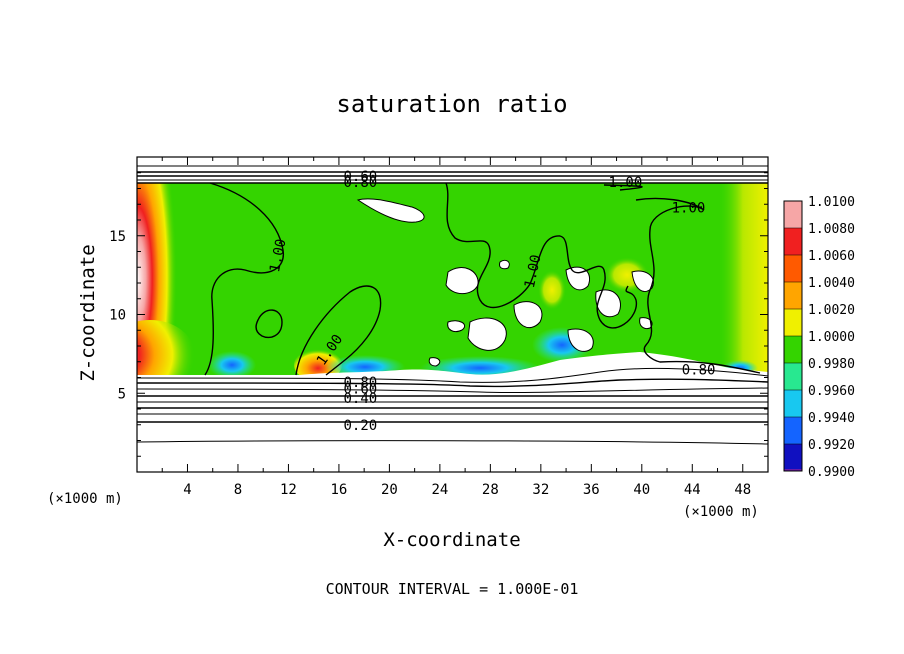  I want to click on contour-1-00-right, so click(682, 279).